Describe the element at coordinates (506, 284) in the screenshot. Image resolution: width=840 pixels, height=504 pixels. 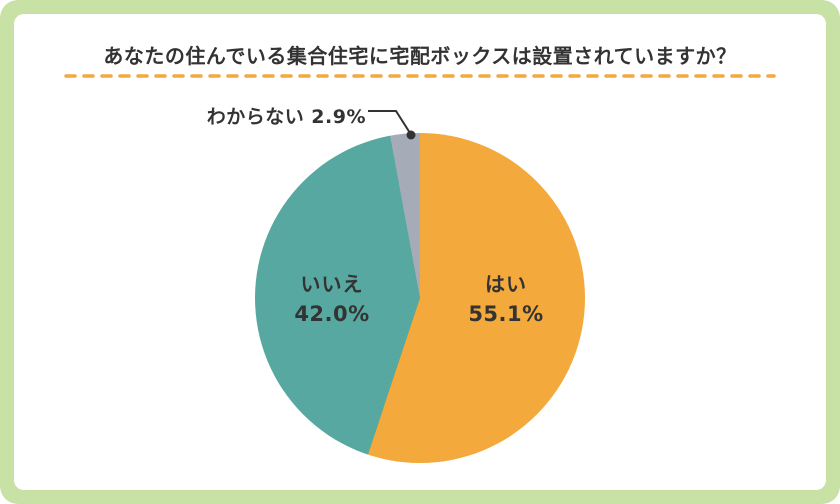
I see `slice-label-yes-name: はい` at that location.